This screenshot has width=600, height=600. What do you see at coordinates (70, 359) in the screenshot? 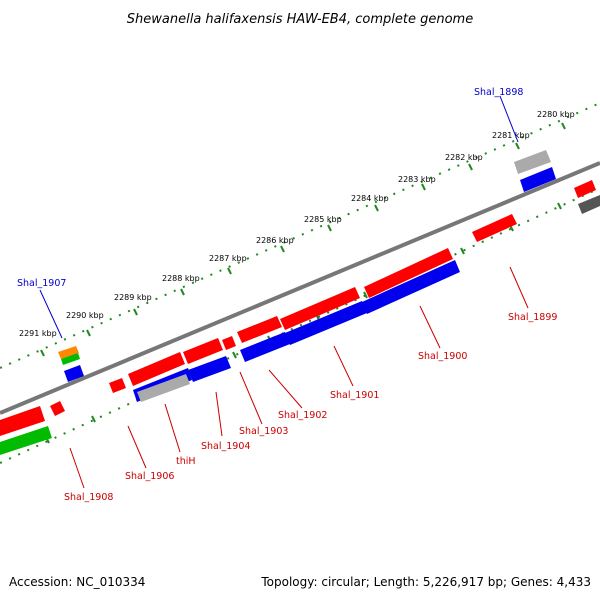
I see `gene-shal-1907-green` at bounding box center [70, 359].